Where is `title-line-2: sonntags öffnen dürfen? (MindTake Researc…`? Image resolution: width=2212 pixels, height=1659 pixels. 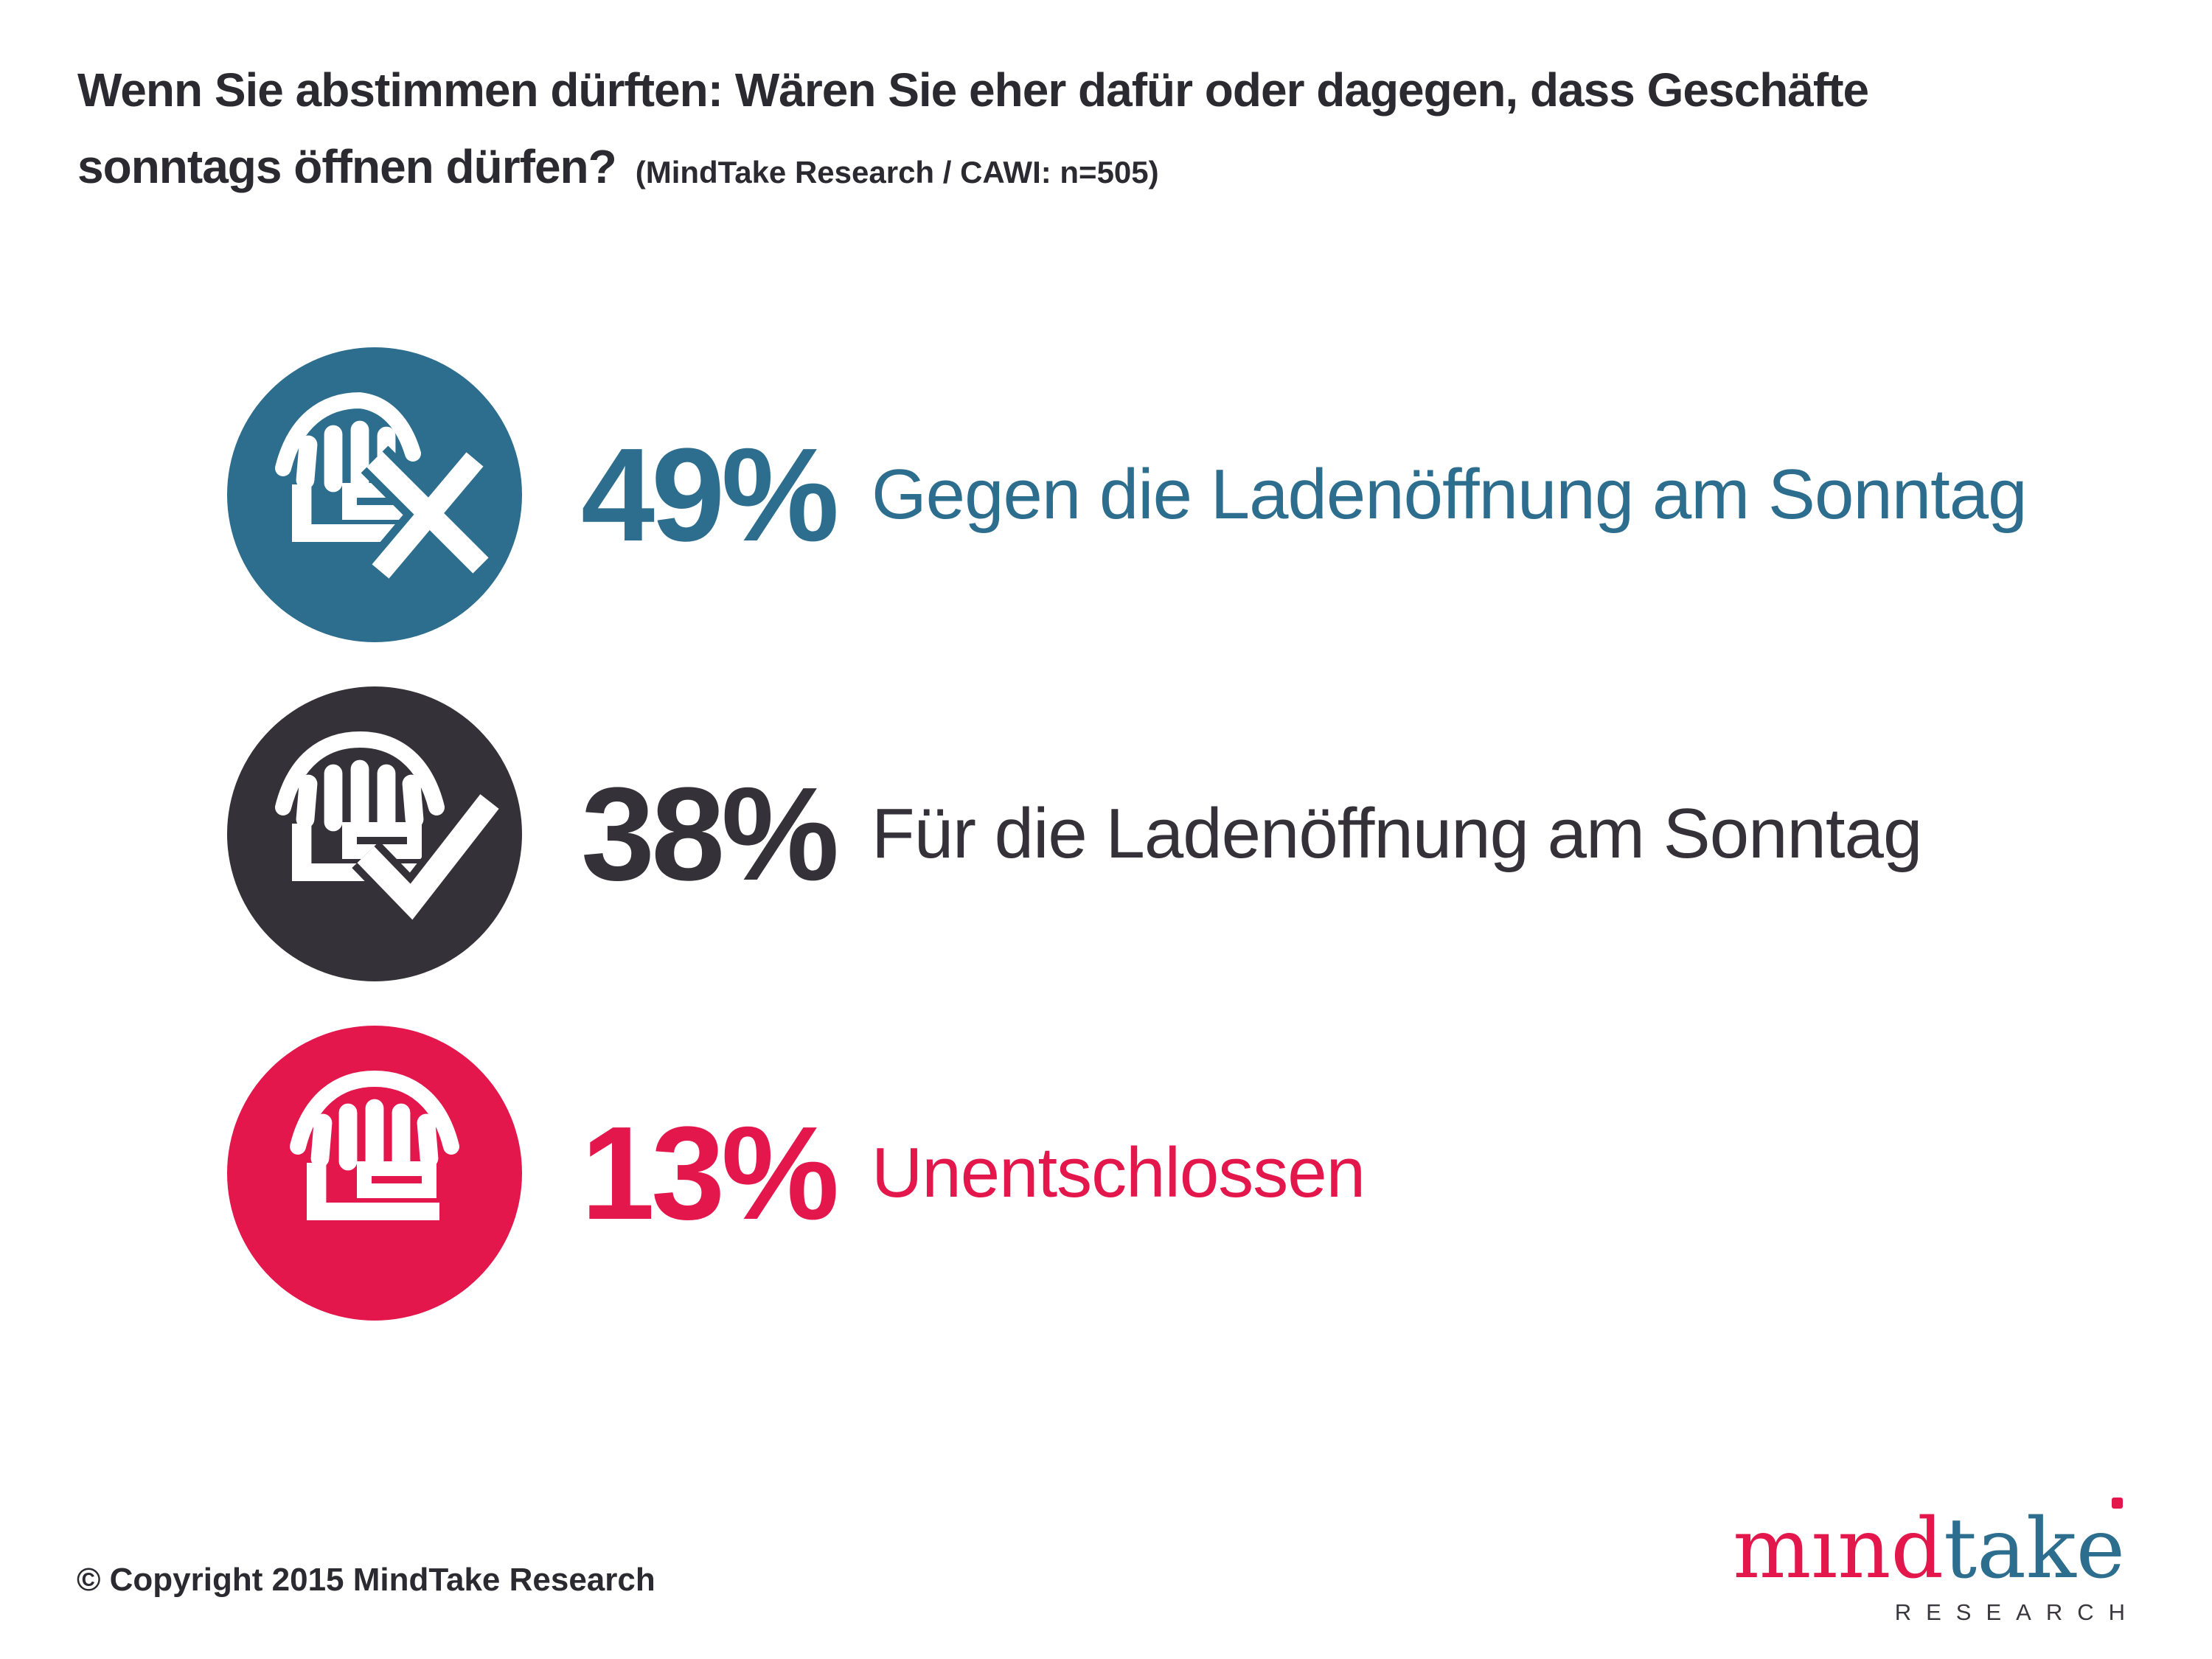
title-line-2: sonntags öffnen dürfen? (MindTake Researc… is located at coordinates (972, 169).